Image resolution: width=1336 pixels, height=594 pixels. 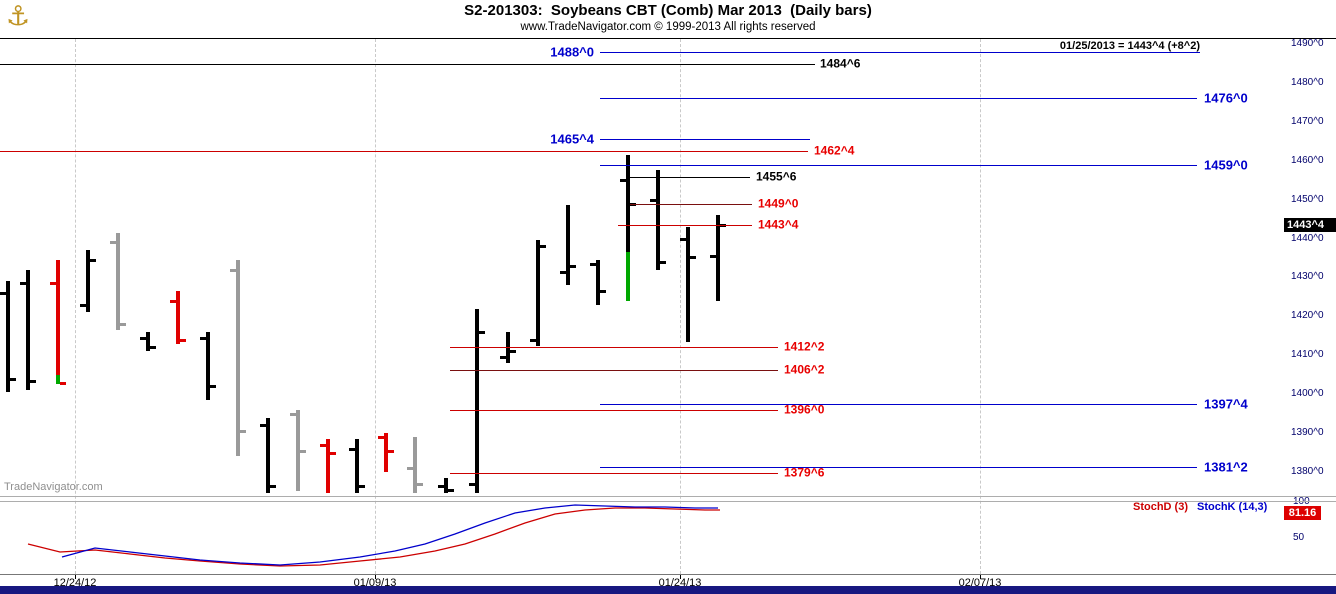 I want to click on price-axis-label: 1470^0, so click(x=1307, y=121).